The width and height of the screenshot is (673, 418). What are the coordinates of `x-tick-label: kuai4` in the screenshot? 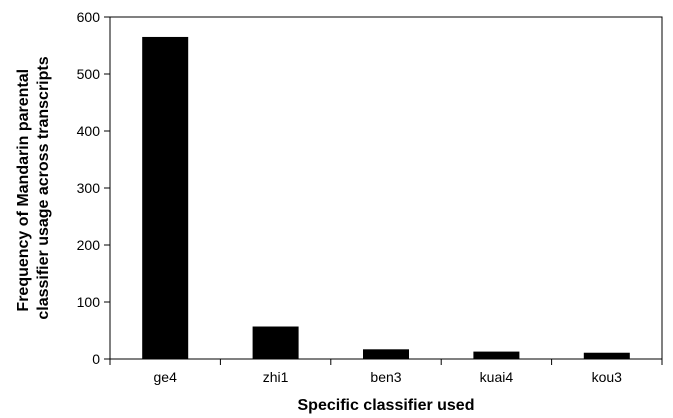 It's located at (497, 377).